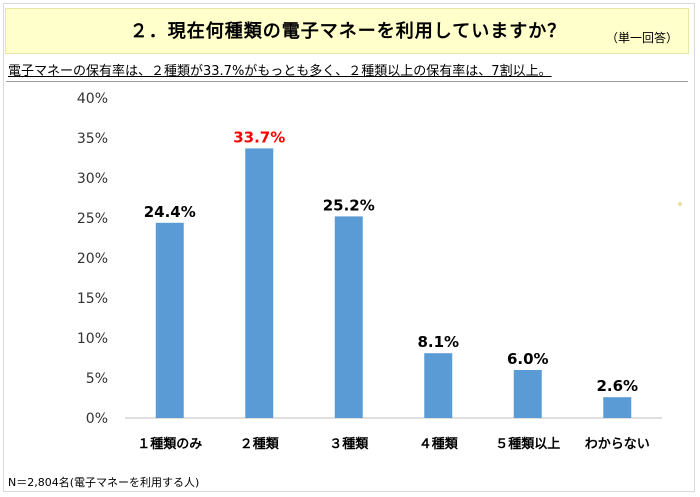 The image size is (700, 497). What do you see at coordinates (347, 81) in the screenshot?
I see `summary-divider` at bounding box center [347, 81].